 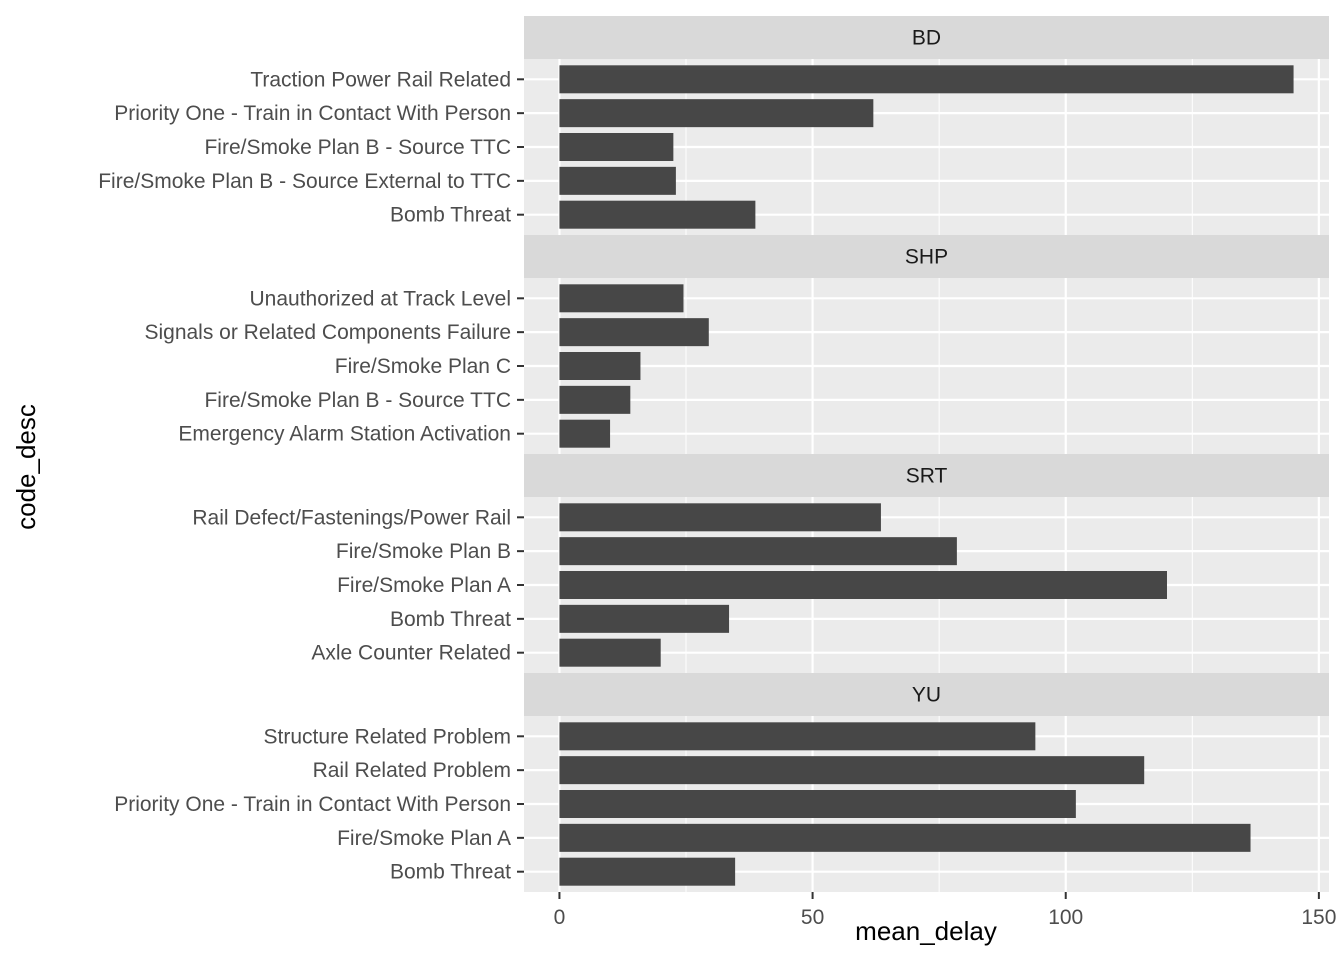 I want to click on y-tick-label: Axle Counter Related, so click(x=411, y=653).